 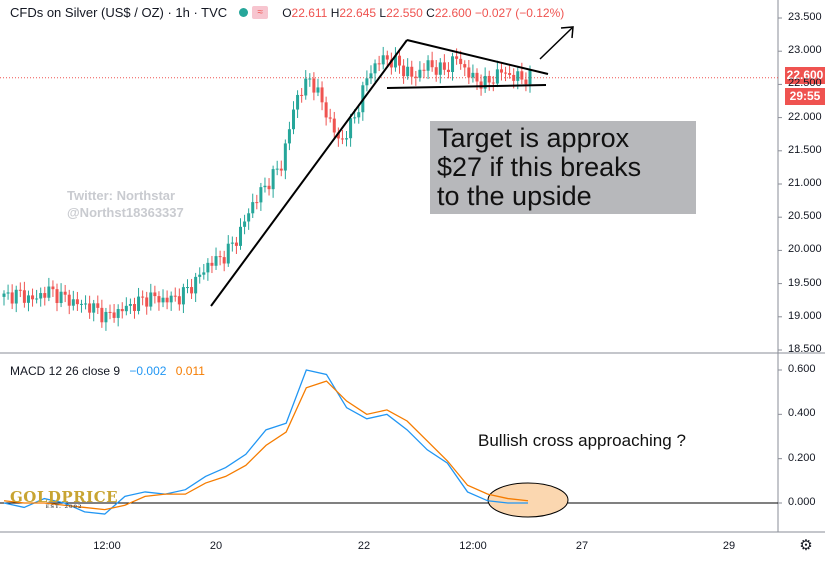 I want to click on market-open-dot, so click(x=244, y=12).